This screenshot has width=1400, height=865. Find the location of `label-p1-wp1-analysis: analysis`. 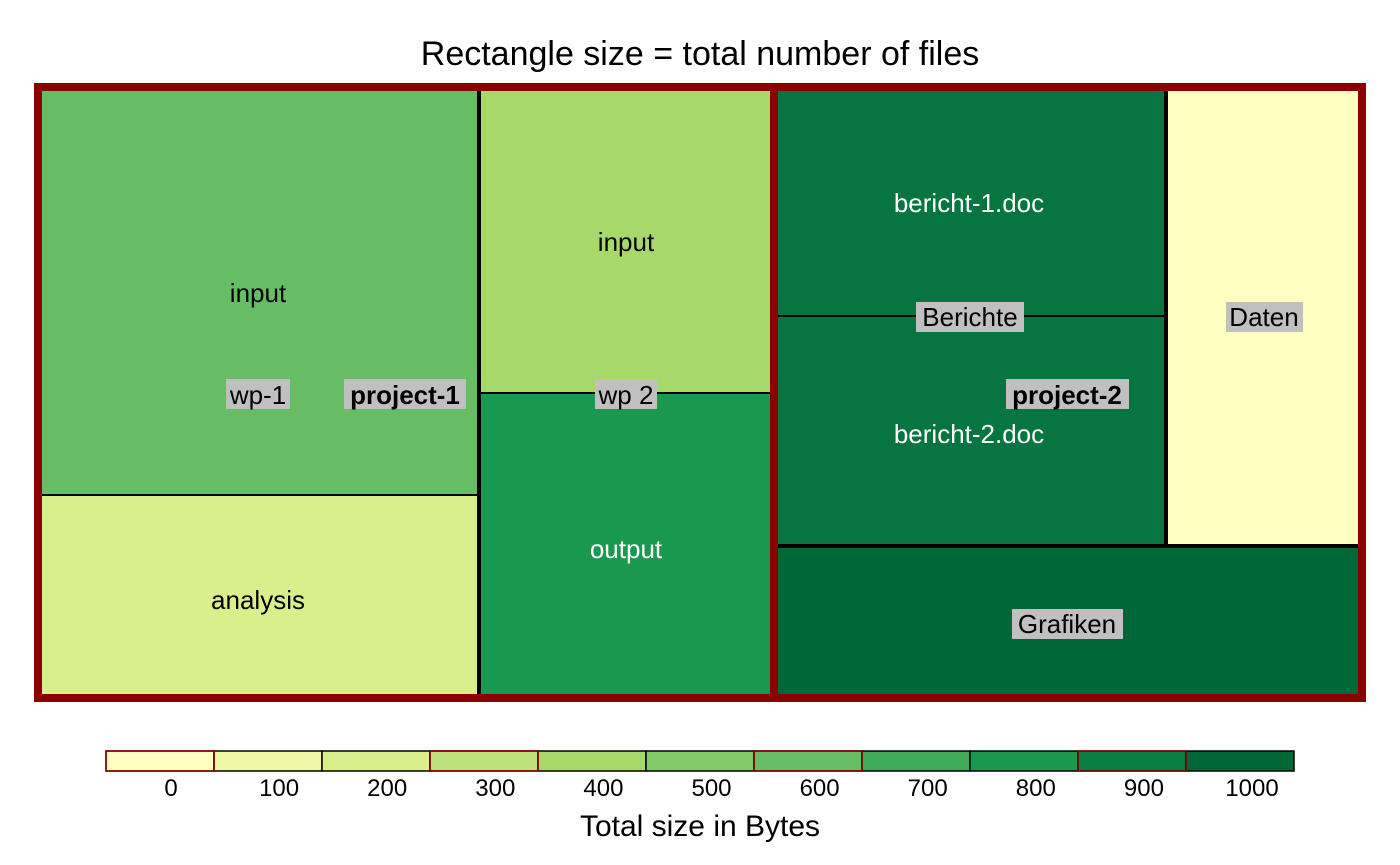

label-p1-wp1-analysis: analysis is located at coordinates (258, 600).